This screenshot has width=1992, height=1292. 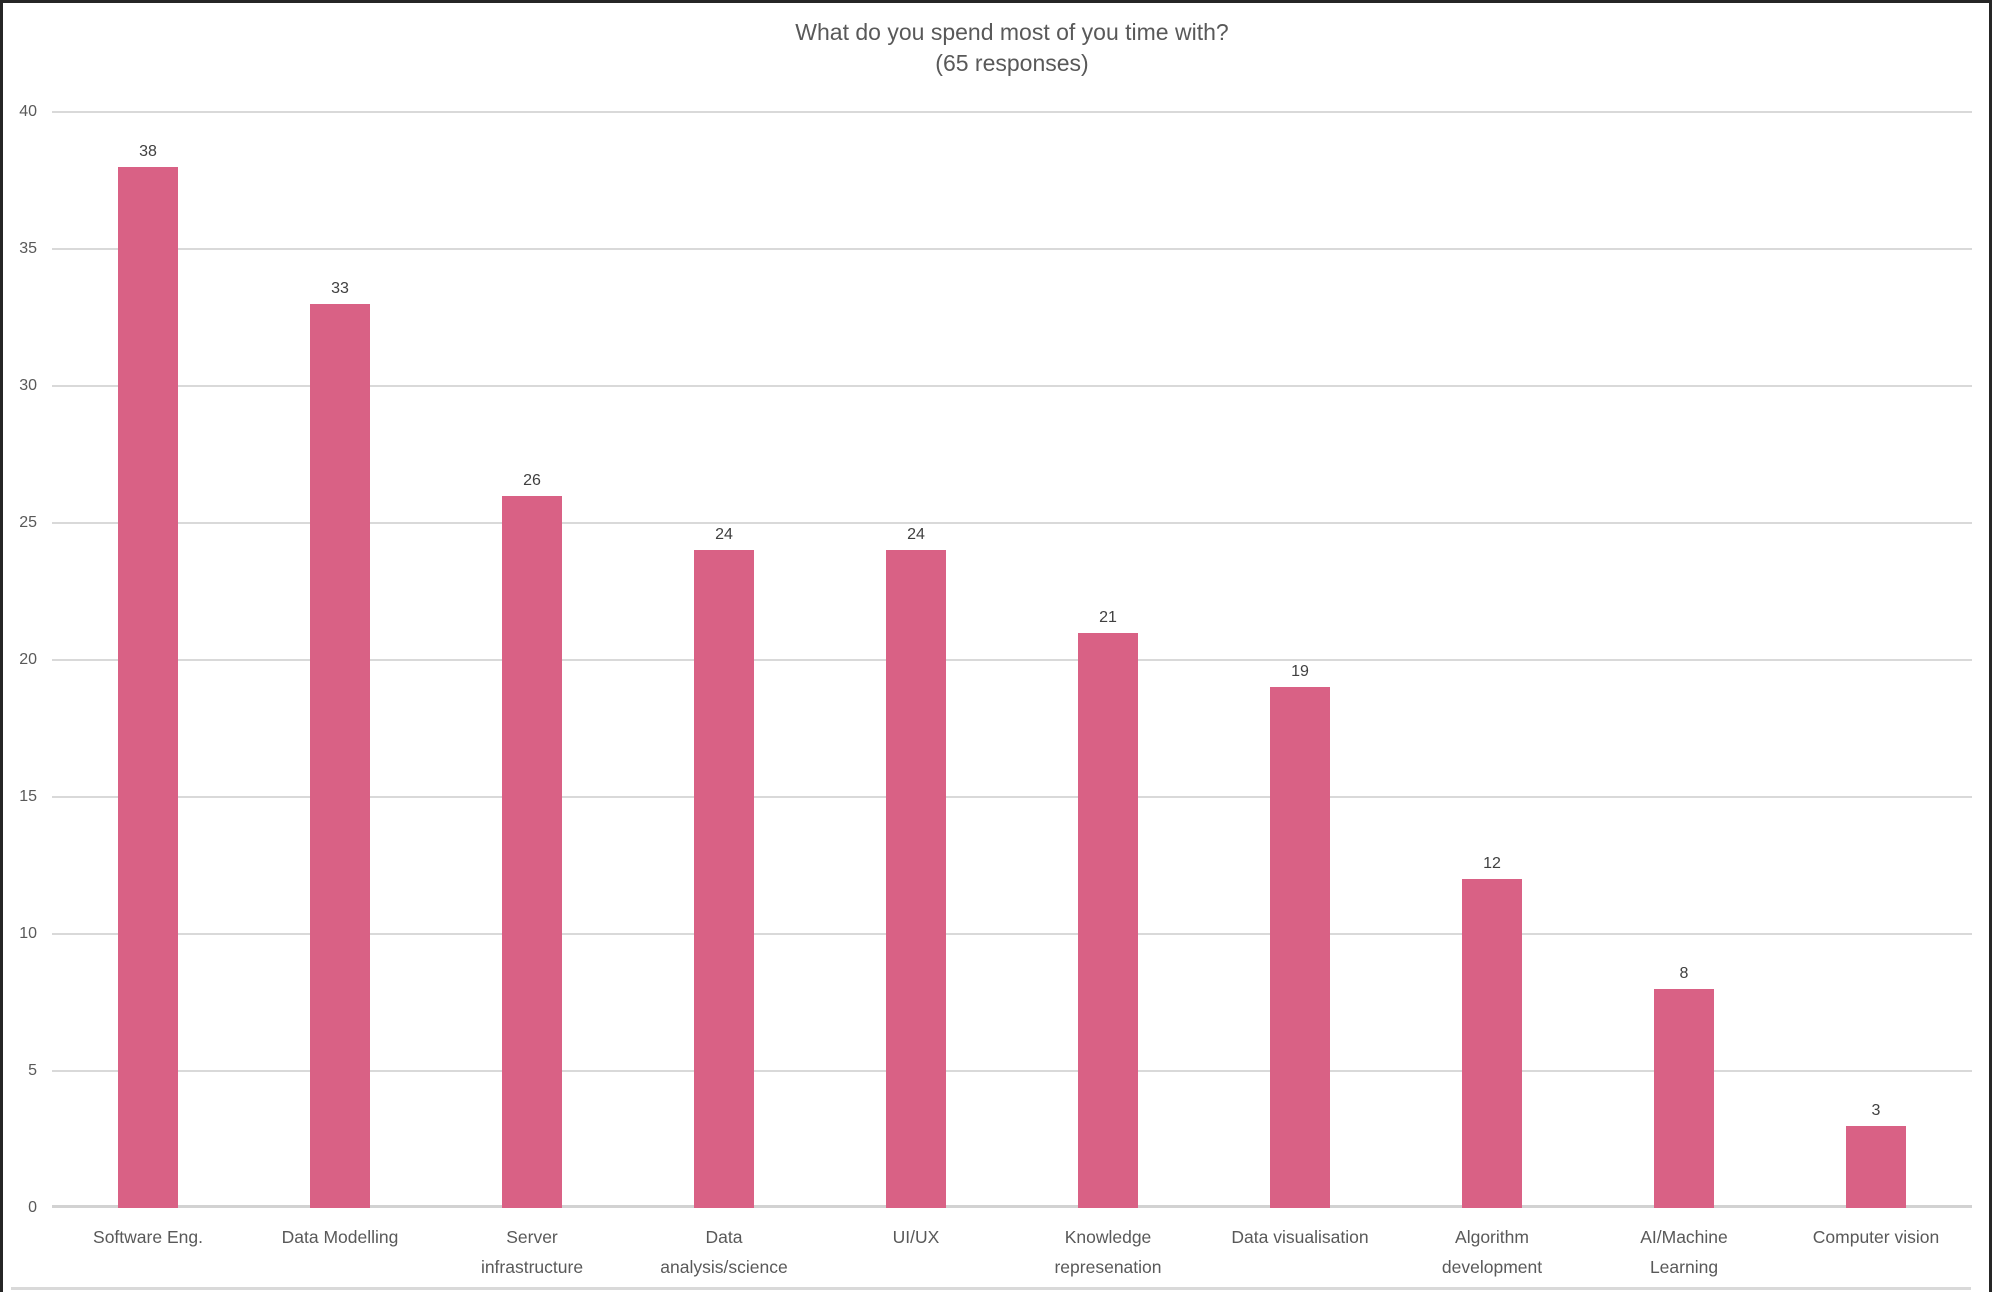 What do you see at coordinates (532, 1237) in the screenshot?
I see `x-category-label-line: Server` at bounding box center [532, 1237].